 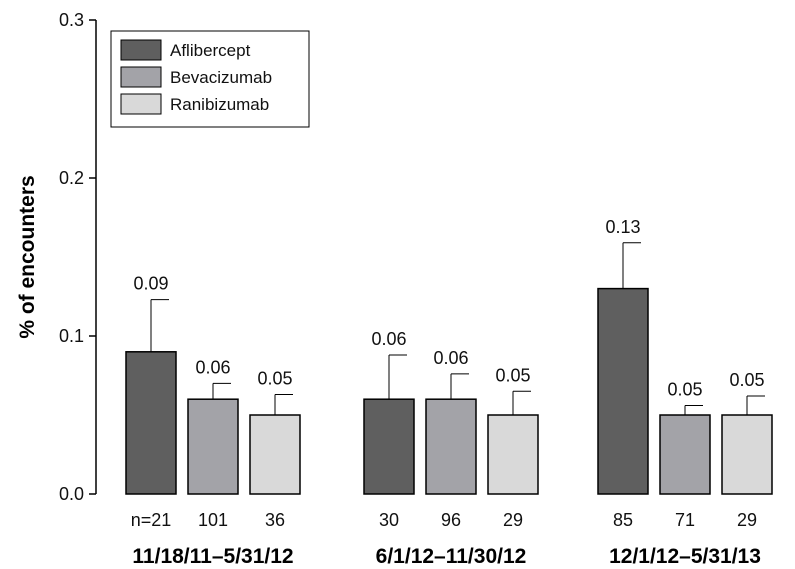 What do you see at coordinates (213, 520) in the screenshot?
I see `sample-size-label: 101` at bounding box center [213, 520].